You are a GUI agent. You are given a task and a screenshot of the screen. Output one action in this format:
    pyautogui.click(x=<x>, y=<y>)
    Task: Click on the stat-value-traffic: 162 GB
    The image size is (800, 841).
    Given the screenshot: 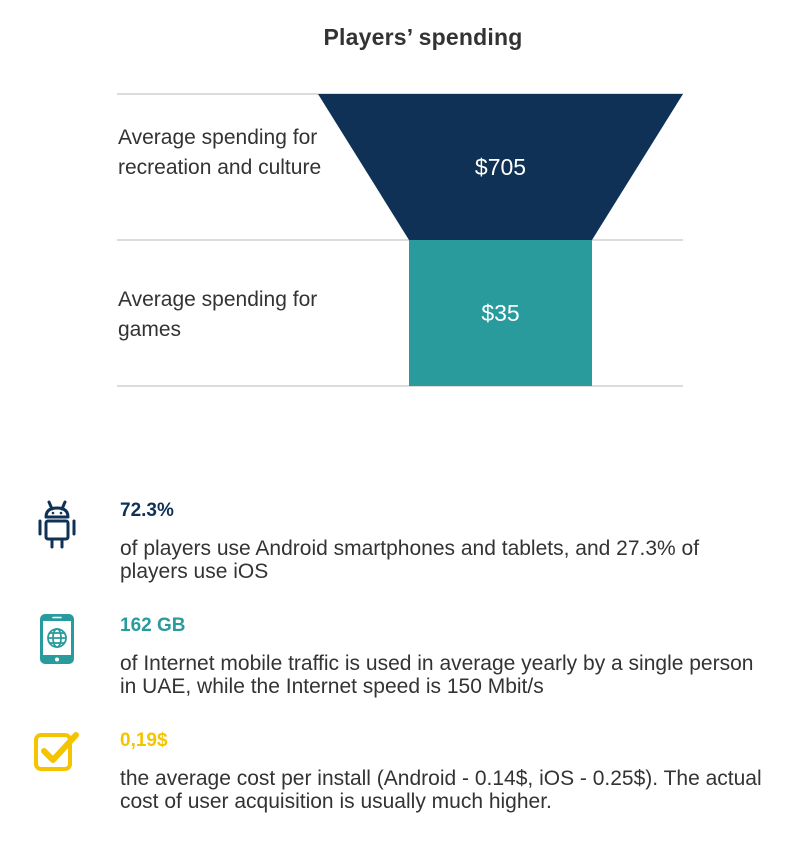 What is the action you would take?
    pyautogui.click(x=153, y=625)
    